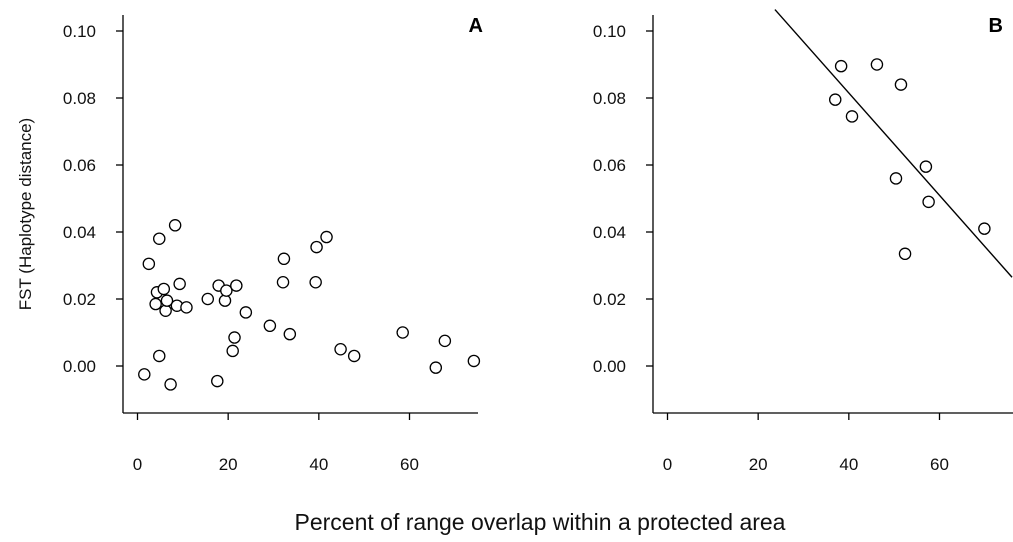  Describe the element at coordinates (79, 98) in the screenshot. I see `panel-a-y-tick-label: 0.08` at that location.